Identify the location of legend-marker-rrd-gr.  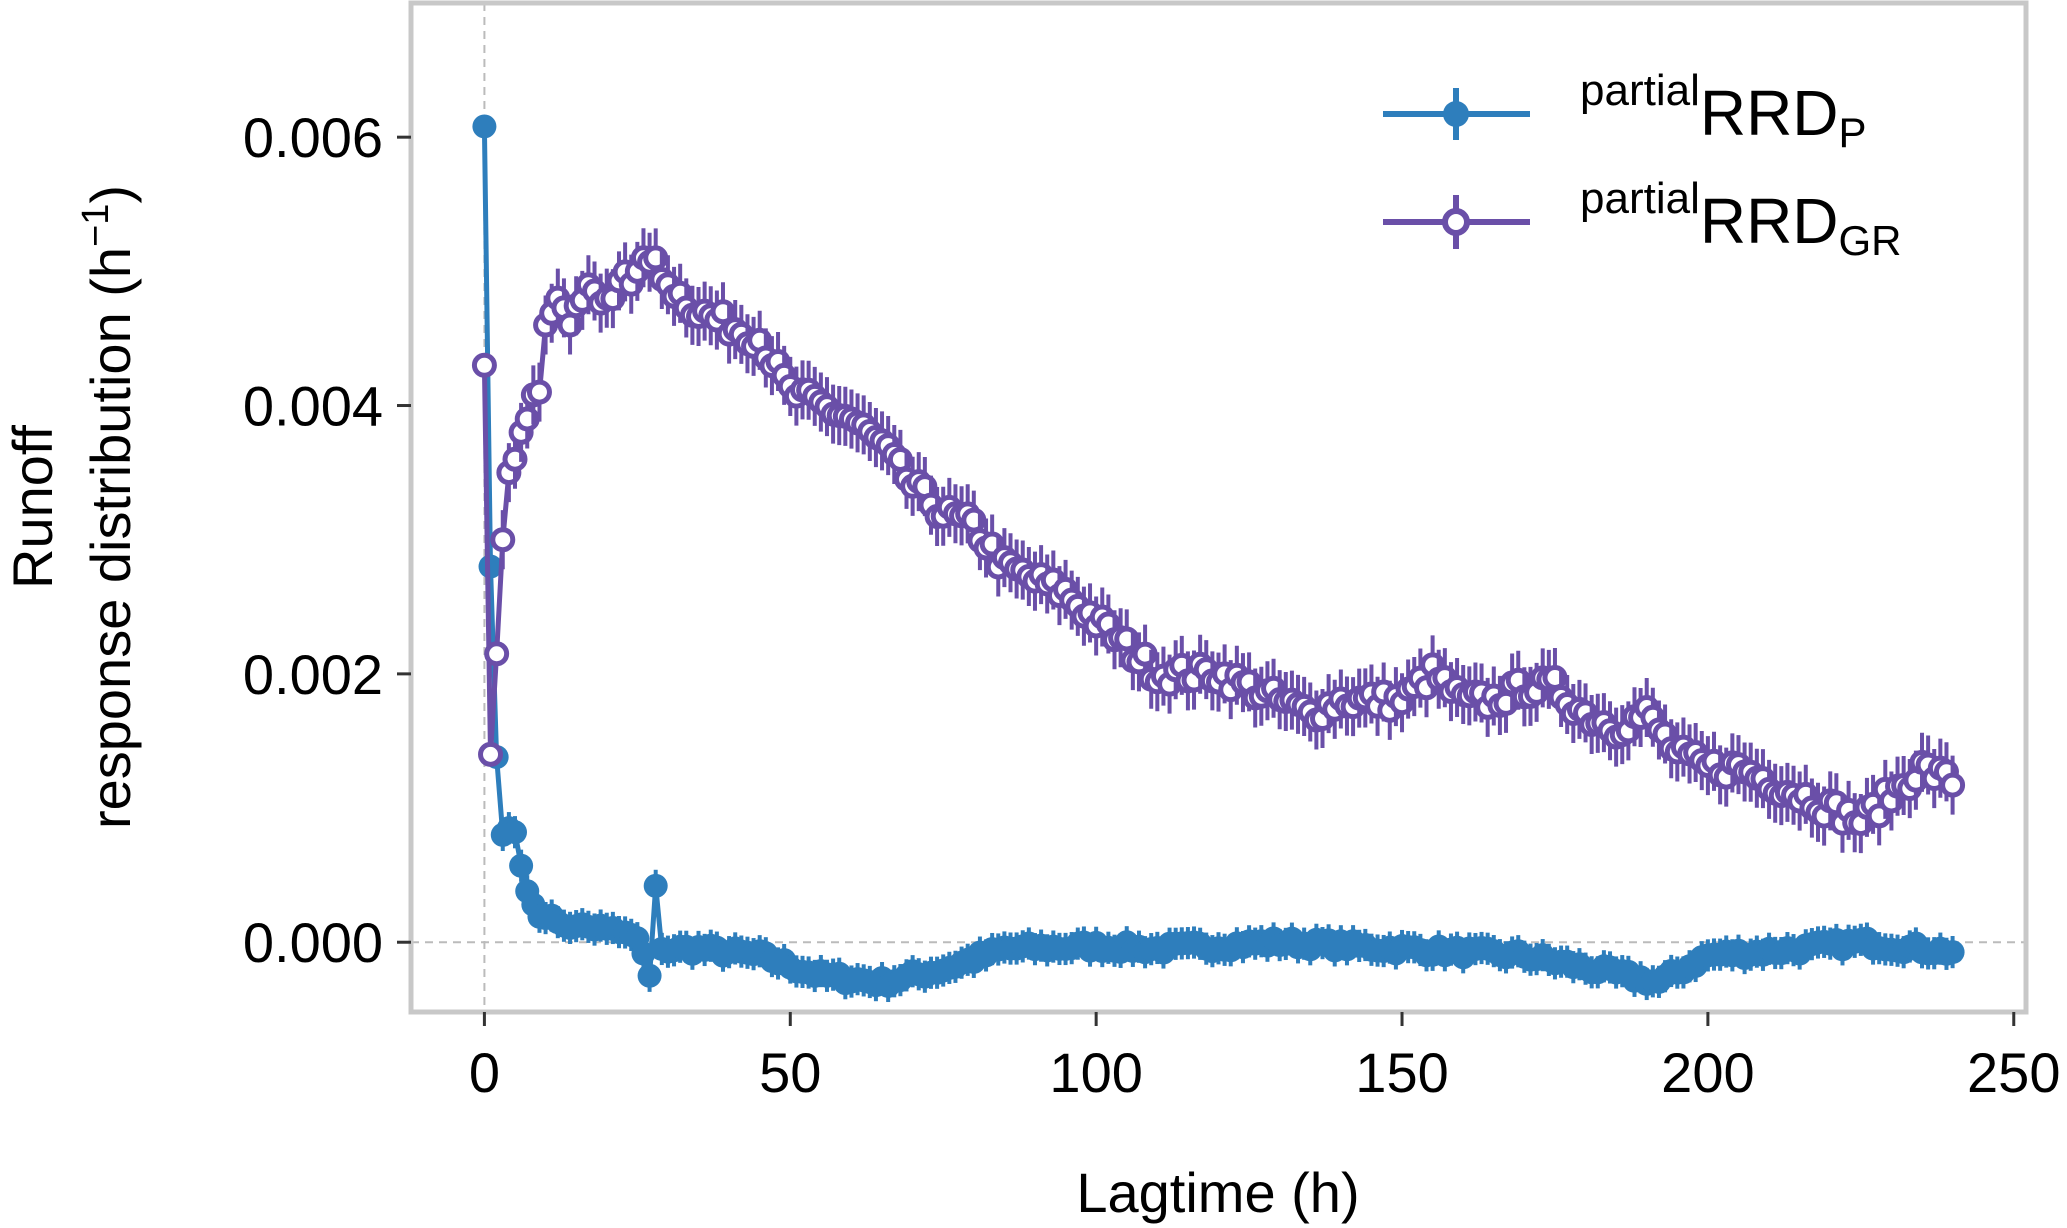
(1456, 222).